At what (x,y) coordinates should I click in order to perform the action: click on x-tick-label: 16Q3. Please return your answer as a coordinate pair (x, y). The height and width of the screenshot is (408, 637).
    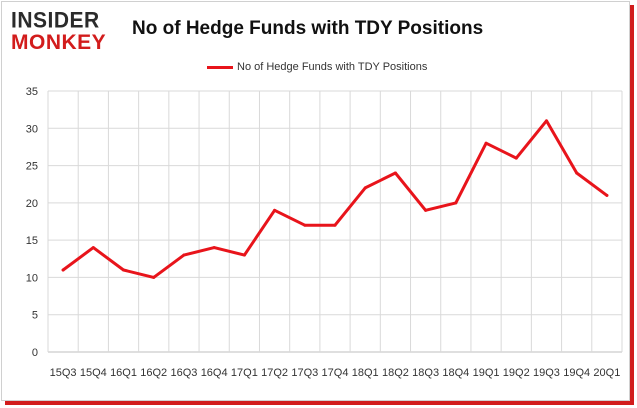
    Looking at the image, I should click on (183, 373).